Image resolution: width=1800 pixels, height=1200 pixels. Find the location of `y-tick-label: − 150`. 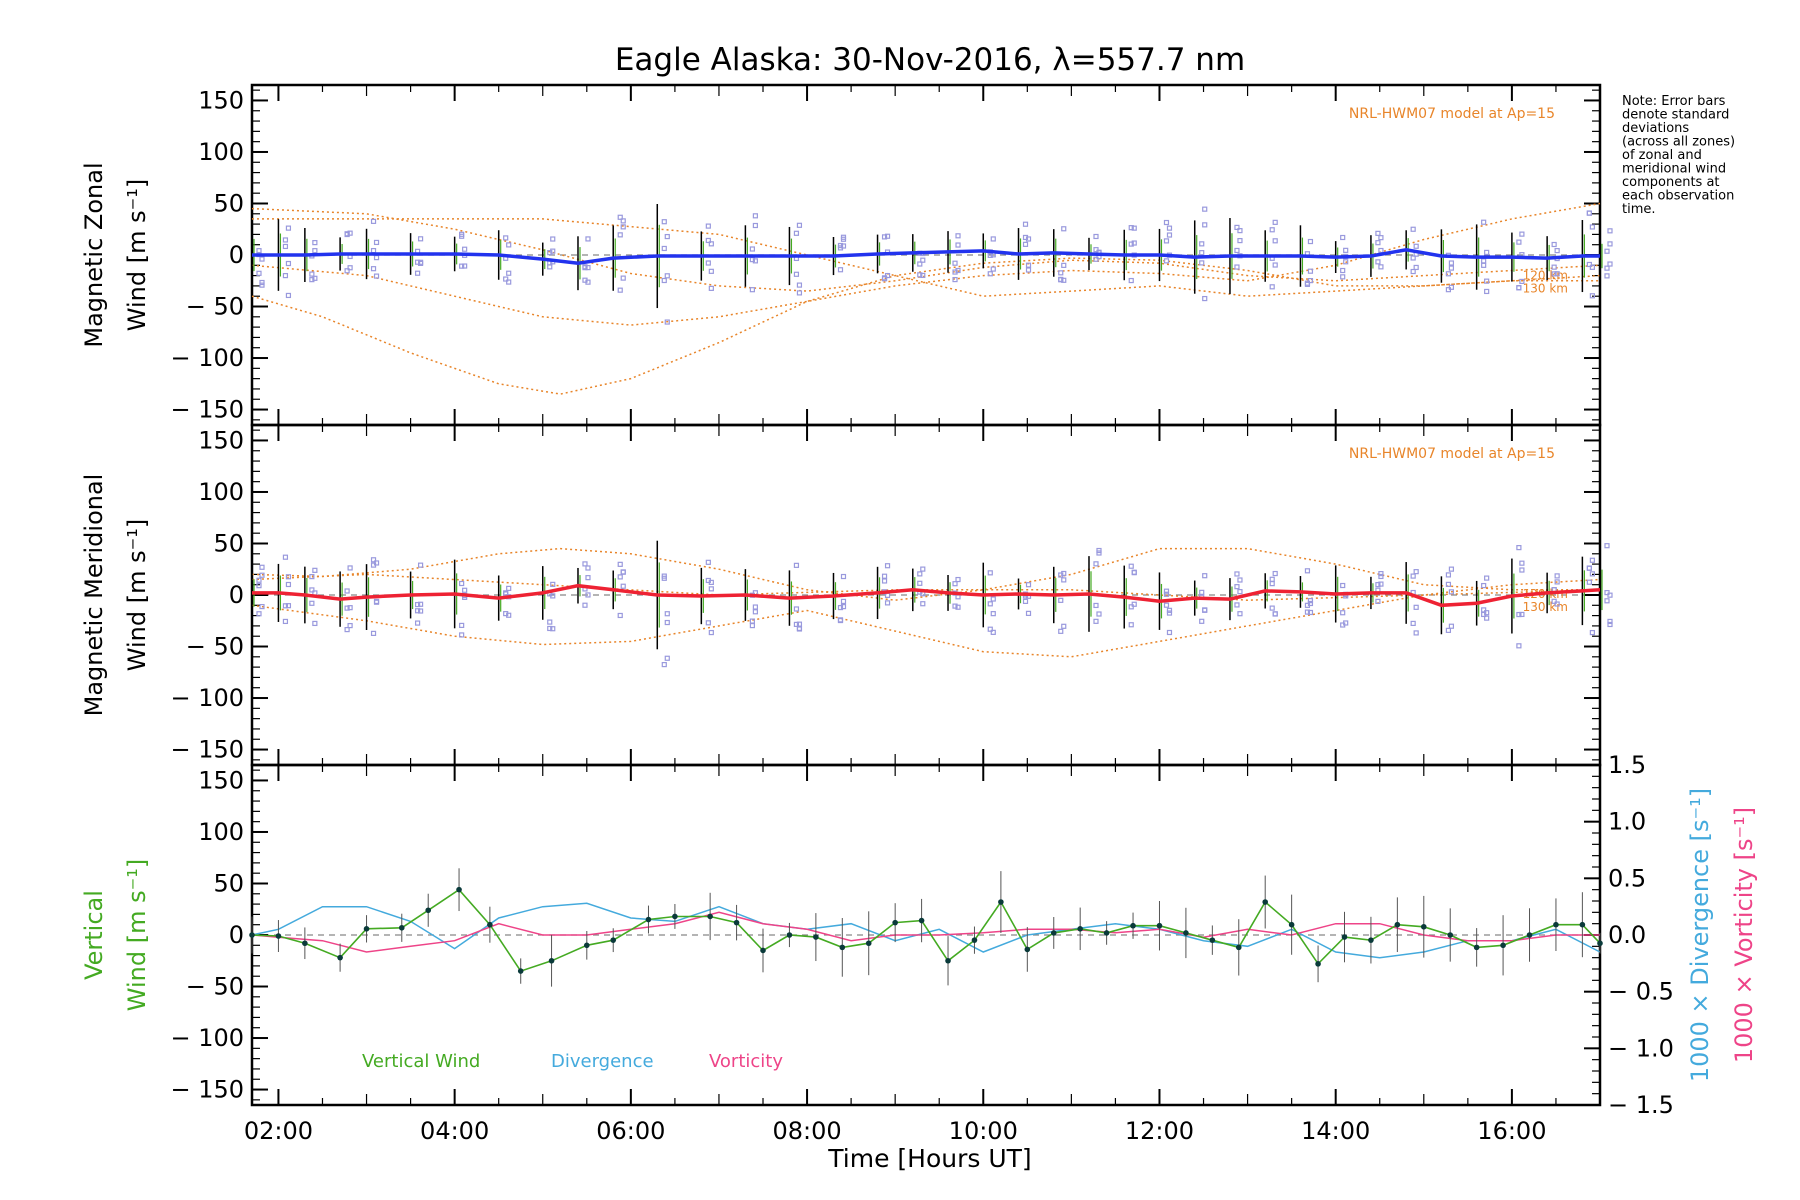

y-tick-label: − 150 is located at coordinates (207, 410).